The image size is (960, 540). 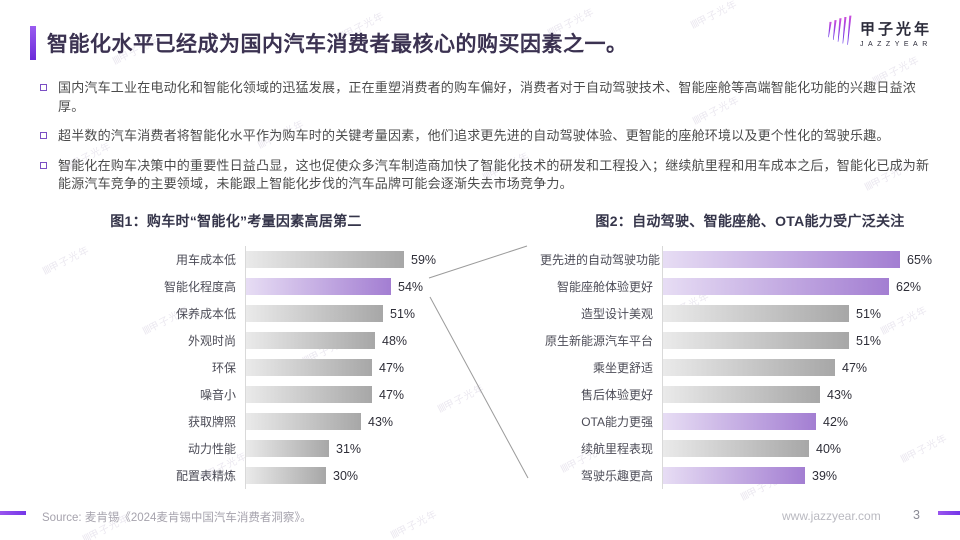 What do you see at coordinates (199, 287) in the screenshot?
I see `bar-label: 智能化程度高` at bounding box center [199, 287].